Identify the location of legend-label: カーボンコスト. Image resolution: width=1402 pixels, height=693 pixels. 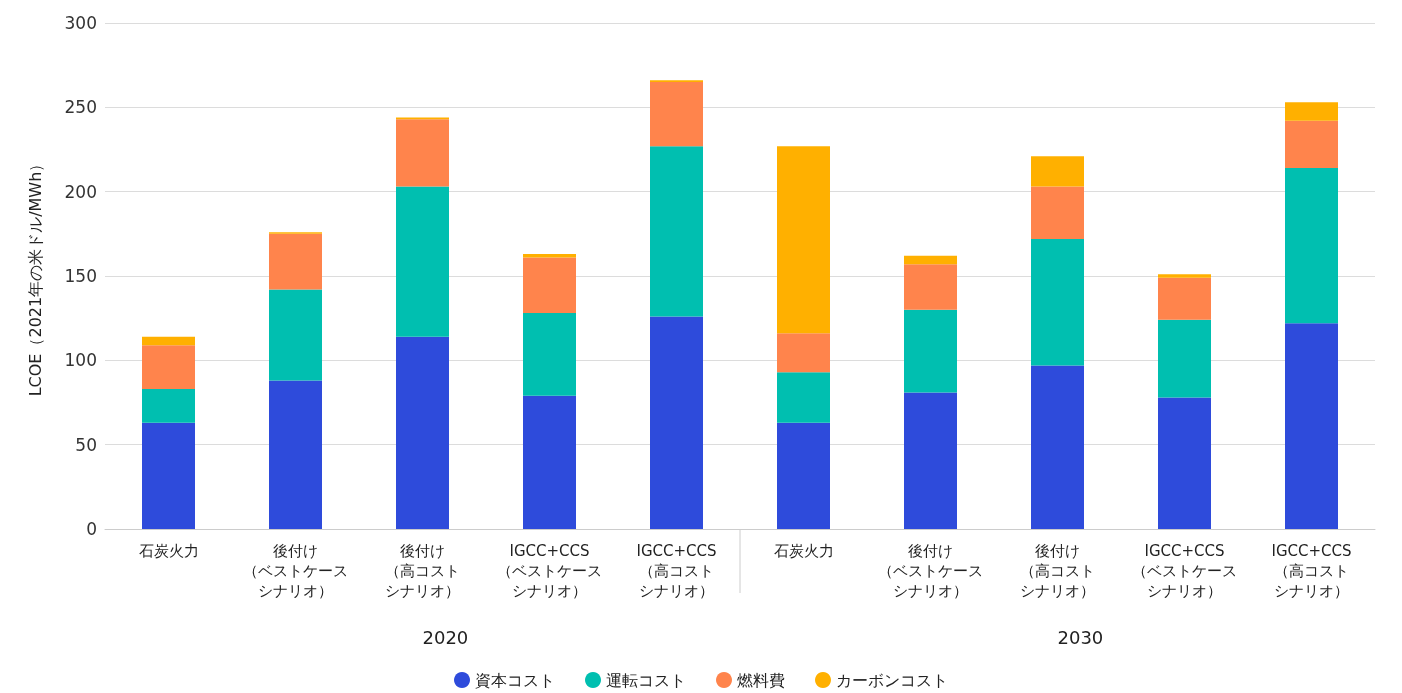
(892, 680).